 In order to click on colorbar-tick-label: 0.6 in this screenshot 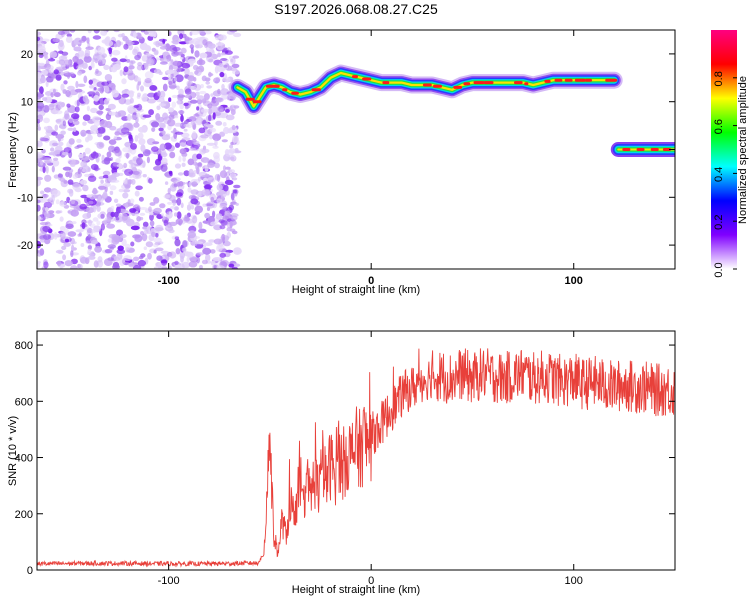, I will do `click(719, 126)`.